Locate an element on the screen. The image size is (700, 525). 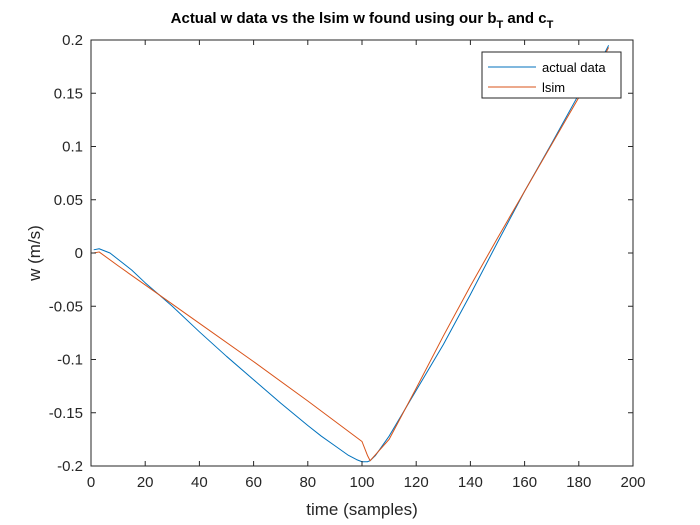
legend-label-lsim: lsim is located at coordinates (553, 87).